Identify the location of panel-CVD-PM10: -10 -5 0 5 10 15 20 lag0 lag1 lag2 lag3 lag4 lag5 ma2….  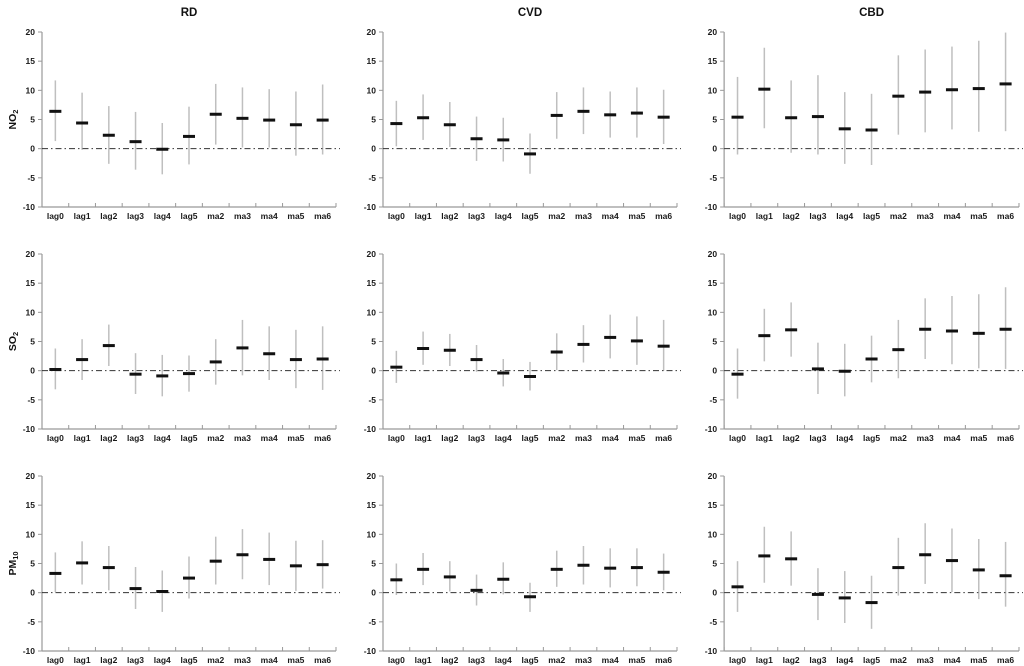
(511, 555).